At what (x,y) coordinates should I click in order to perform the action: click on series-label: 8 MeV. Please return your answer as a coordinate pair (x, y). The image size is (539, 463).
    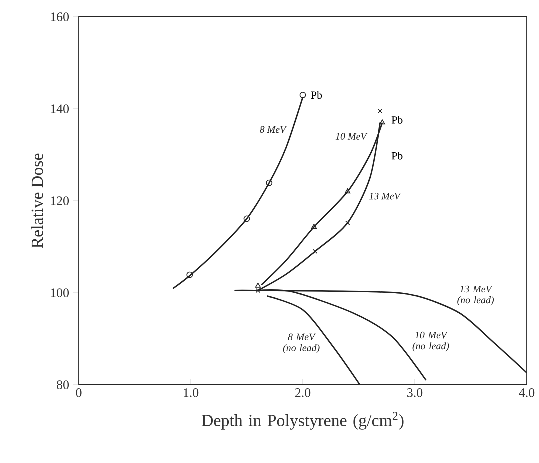
    Looking at the image, I should click on (274, 130).